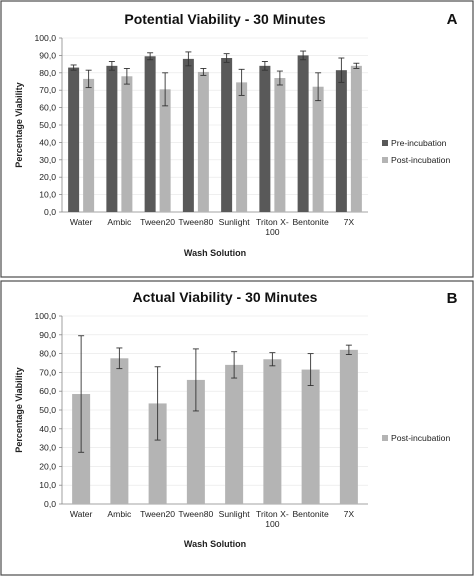 The height and width of the screenshot is (577, 474). Describe the element at coordinates (452, 19) in the screenshot. I see `panel-letter: A` at that location.